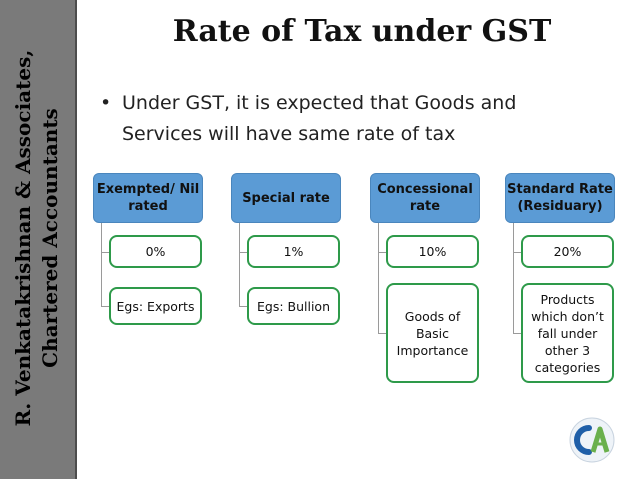 Image resolution: width=638 pixels, height=479 pixels. I want to click on rate-value-box: 20%, so click(567, 251).